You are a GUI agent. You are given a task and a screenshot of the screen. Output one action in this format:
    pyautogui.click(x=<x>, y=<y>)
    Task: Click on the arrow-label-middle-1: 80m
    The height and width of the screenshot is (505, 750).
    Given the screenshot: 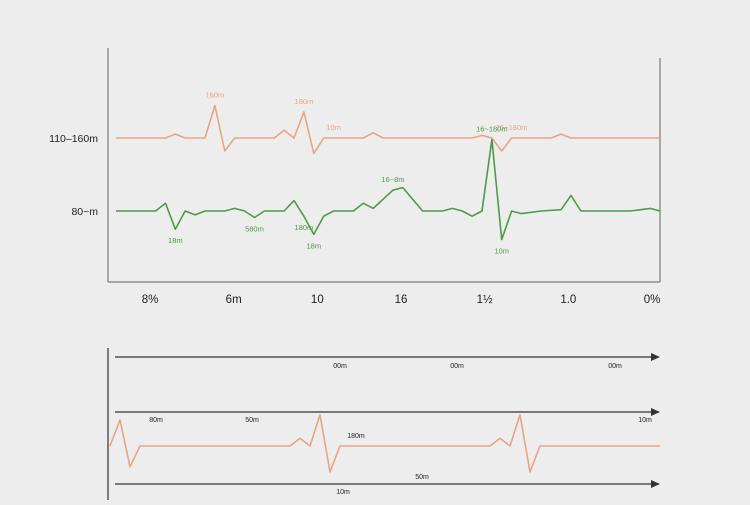 What is the action you would take?
    pyautogui.click(x=156, y=420)
    